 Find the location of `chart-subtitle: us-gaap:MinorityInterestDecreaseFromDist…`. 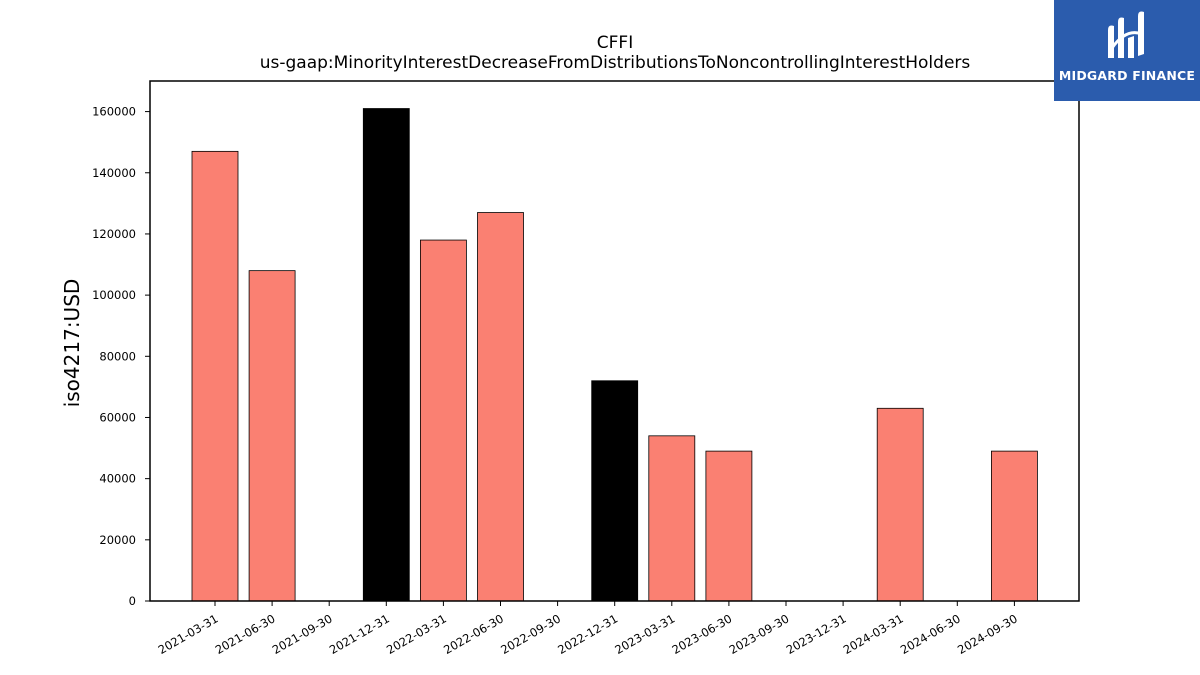

chart-subtitle: us-gaap:MinorityInterestDecreaseFromDist… is located at coordinates (615, 63).